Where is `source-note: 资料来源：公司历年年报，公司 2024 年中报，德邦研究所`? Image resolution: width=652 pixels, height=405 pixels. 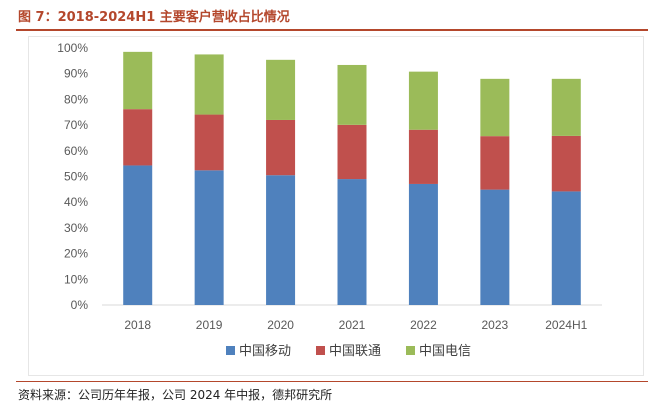 source-note: 资料来源：公司历年年报，公司 2024 年中报，德邦研究所 is located at coordinates (175, 395).